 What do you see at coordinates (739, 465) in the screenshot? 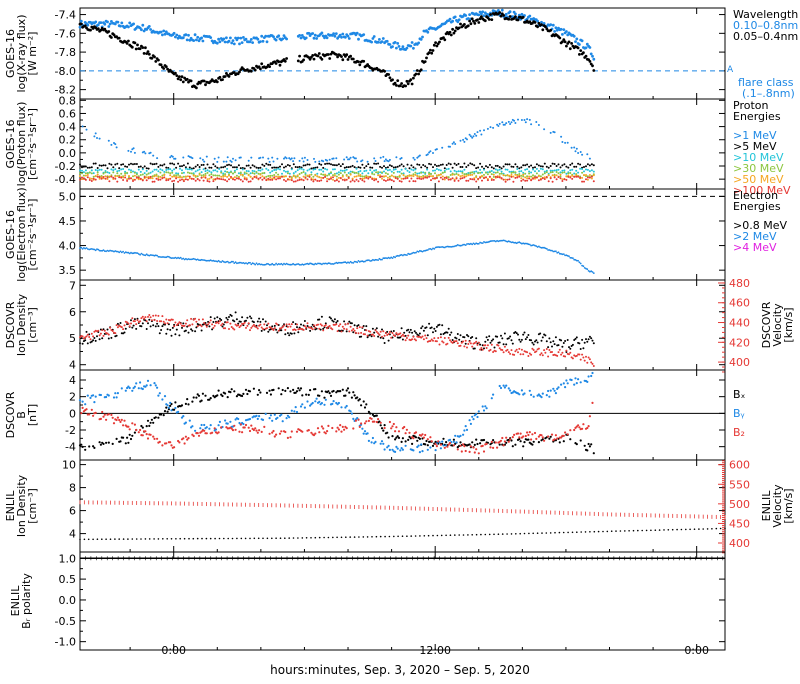
I see `right-y-tick-label: 600` at bounding box center [739, 465].